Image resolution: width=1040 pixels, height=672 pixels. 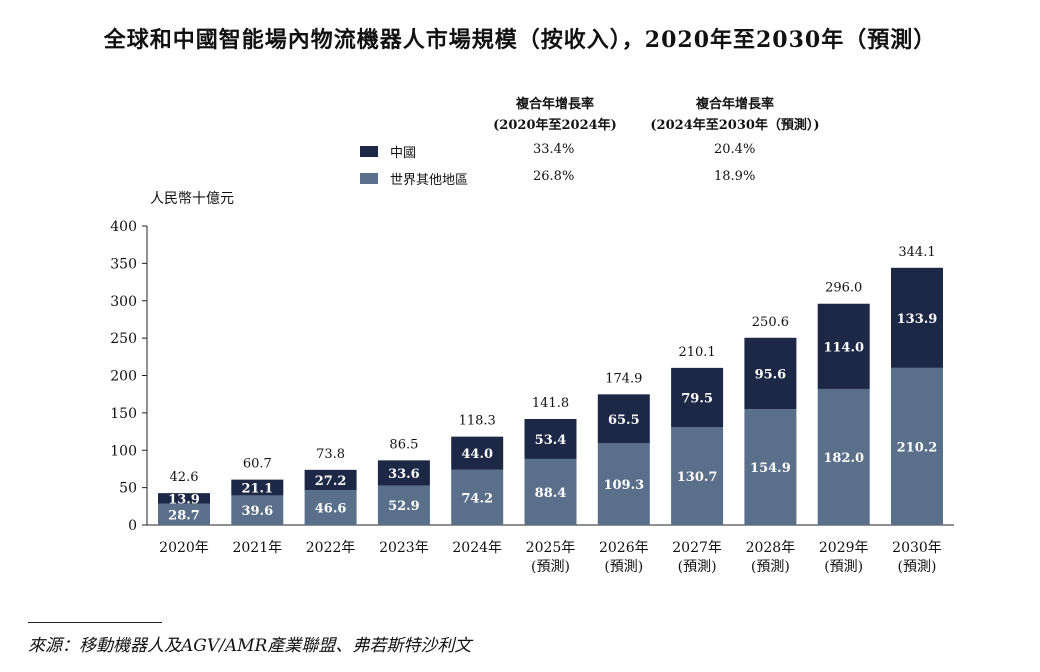 What do you see at coordinates (735, 176) in the screenshot?
I see `cagr-rest-of-world-2024-2030: 18.9%` at bounding box center [735, 176].